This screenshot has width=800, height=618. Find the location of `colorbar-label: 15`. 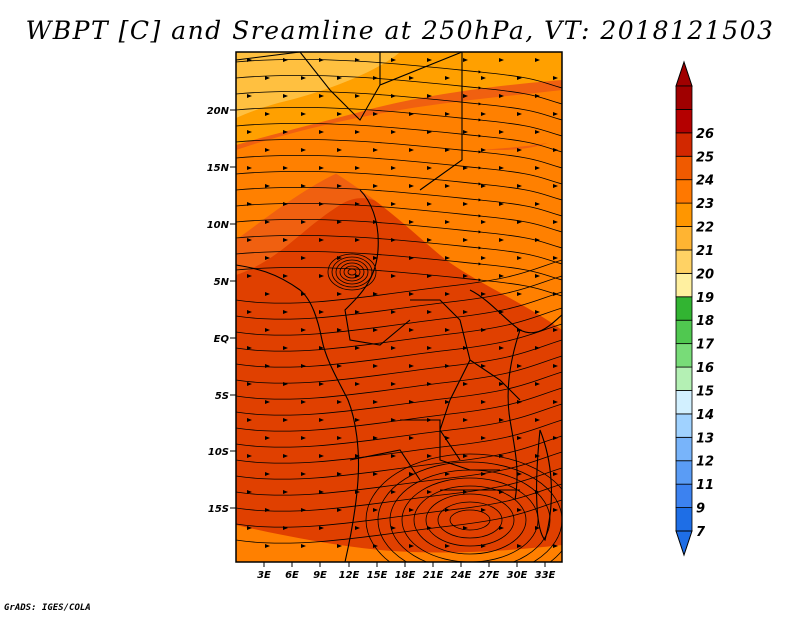

colorbar-label: 15 is located at coordinates (705, 391).